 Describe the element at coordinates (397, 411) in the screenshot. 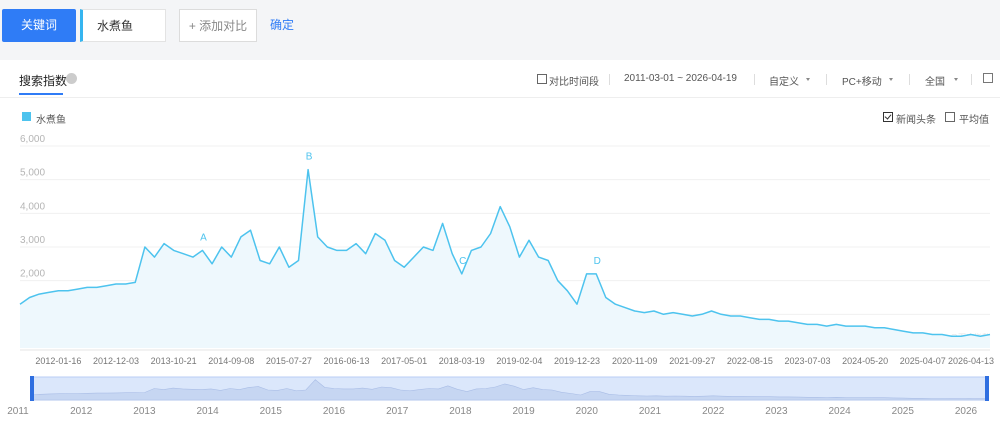

I see `navigator-year: 2017` at that location.